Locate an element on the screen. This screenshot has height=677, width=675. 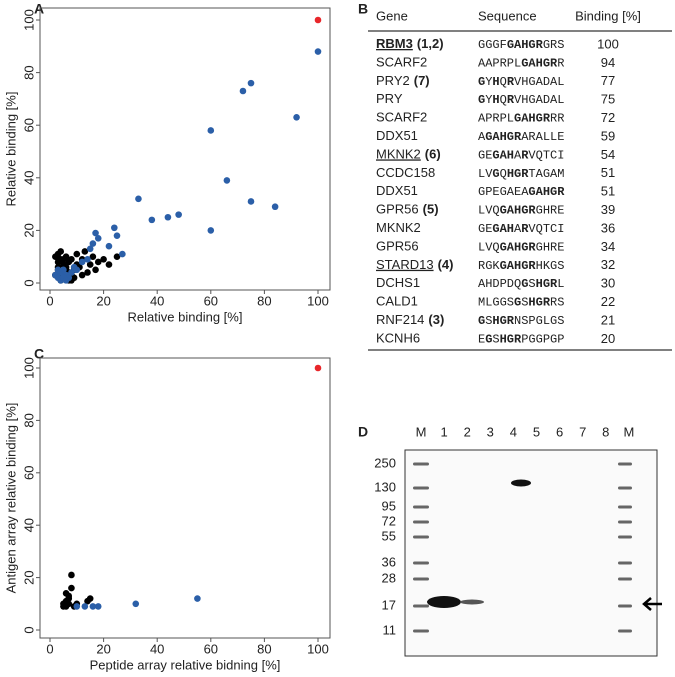
gel-frame is located at coordinates (531, 553).